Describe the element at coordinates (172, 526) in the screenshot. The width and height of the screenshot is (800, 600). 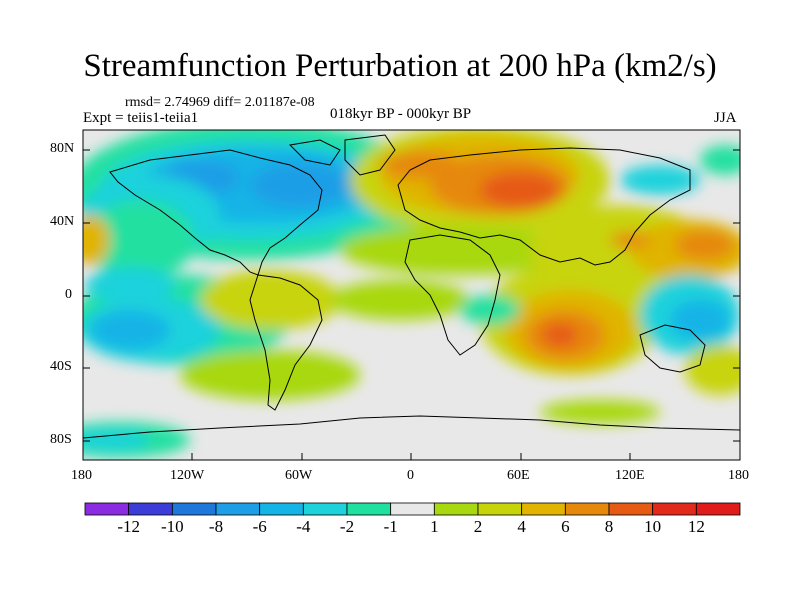
I see `colorbar-label: -10` at that location.